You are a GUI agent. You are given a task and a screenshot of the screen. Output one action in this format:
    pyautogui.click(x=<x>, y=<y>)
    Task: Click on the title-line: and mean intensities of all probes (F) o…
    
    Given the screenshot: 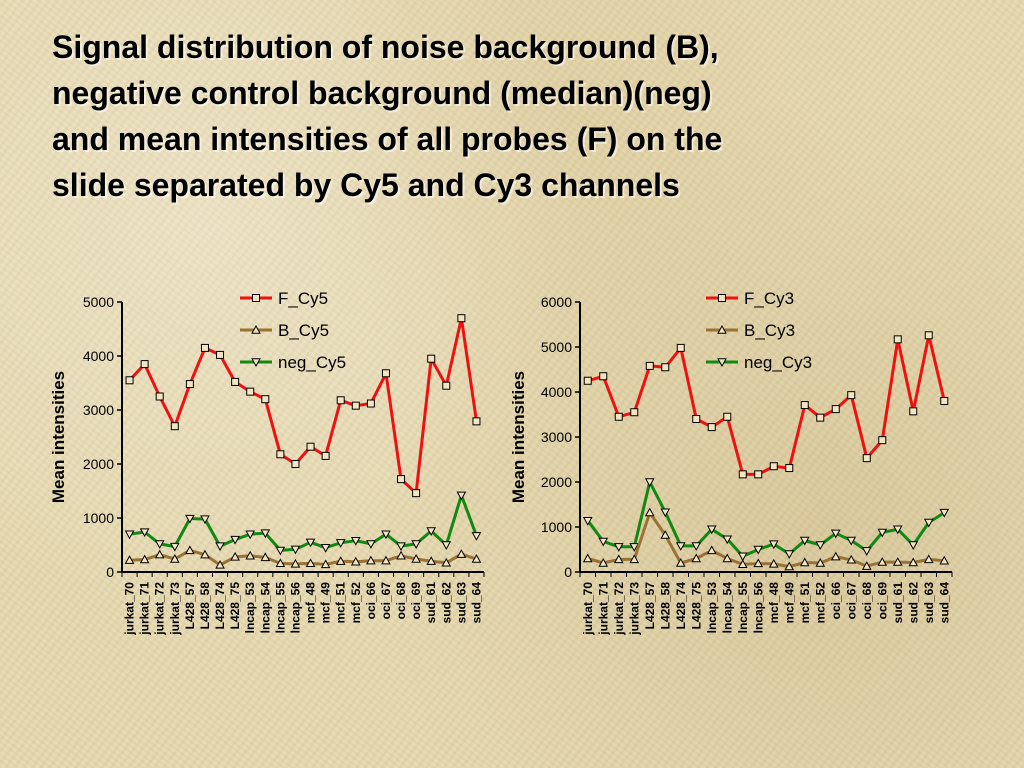 What is the action you would take?
    pyautogui.click(x=387, y=139)
    